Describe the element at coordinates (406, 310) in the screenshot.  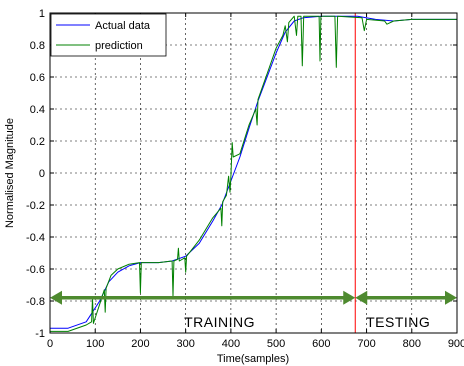
I see `arrow-testing: TESTING` at that location.